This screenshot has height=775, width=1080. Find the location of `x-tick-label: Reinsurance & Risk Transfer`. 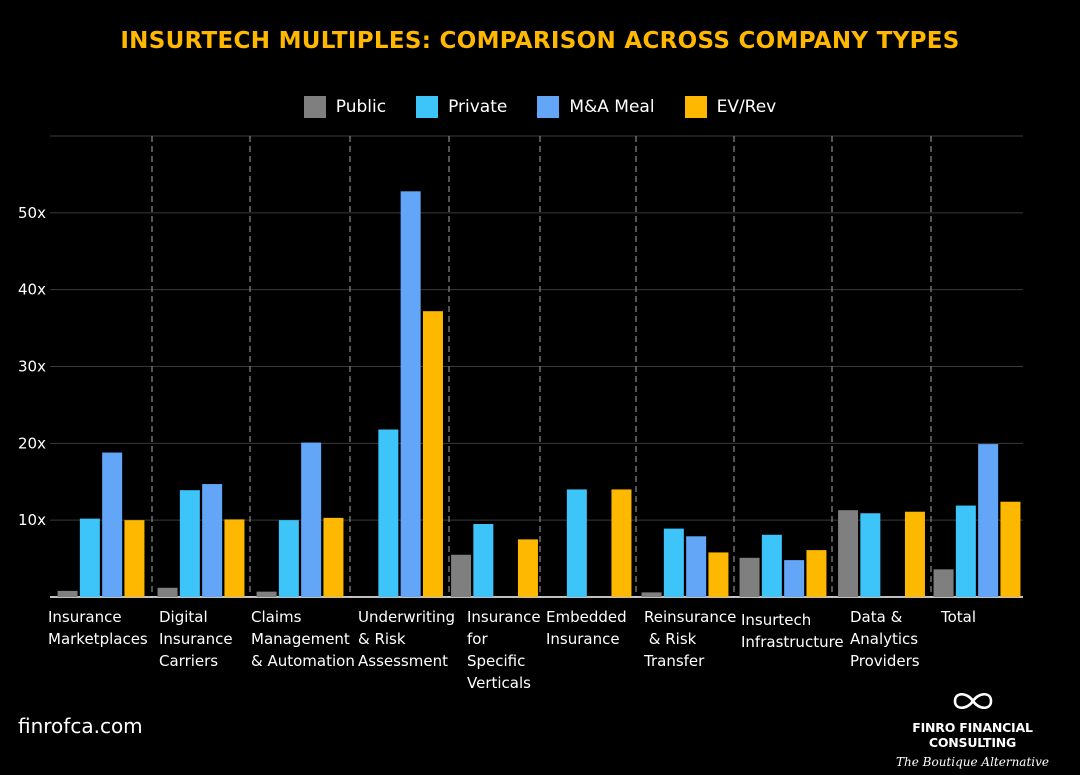

x-tick-label: Reinsurance & Risk Transfer is located at coordinates (689, 639).